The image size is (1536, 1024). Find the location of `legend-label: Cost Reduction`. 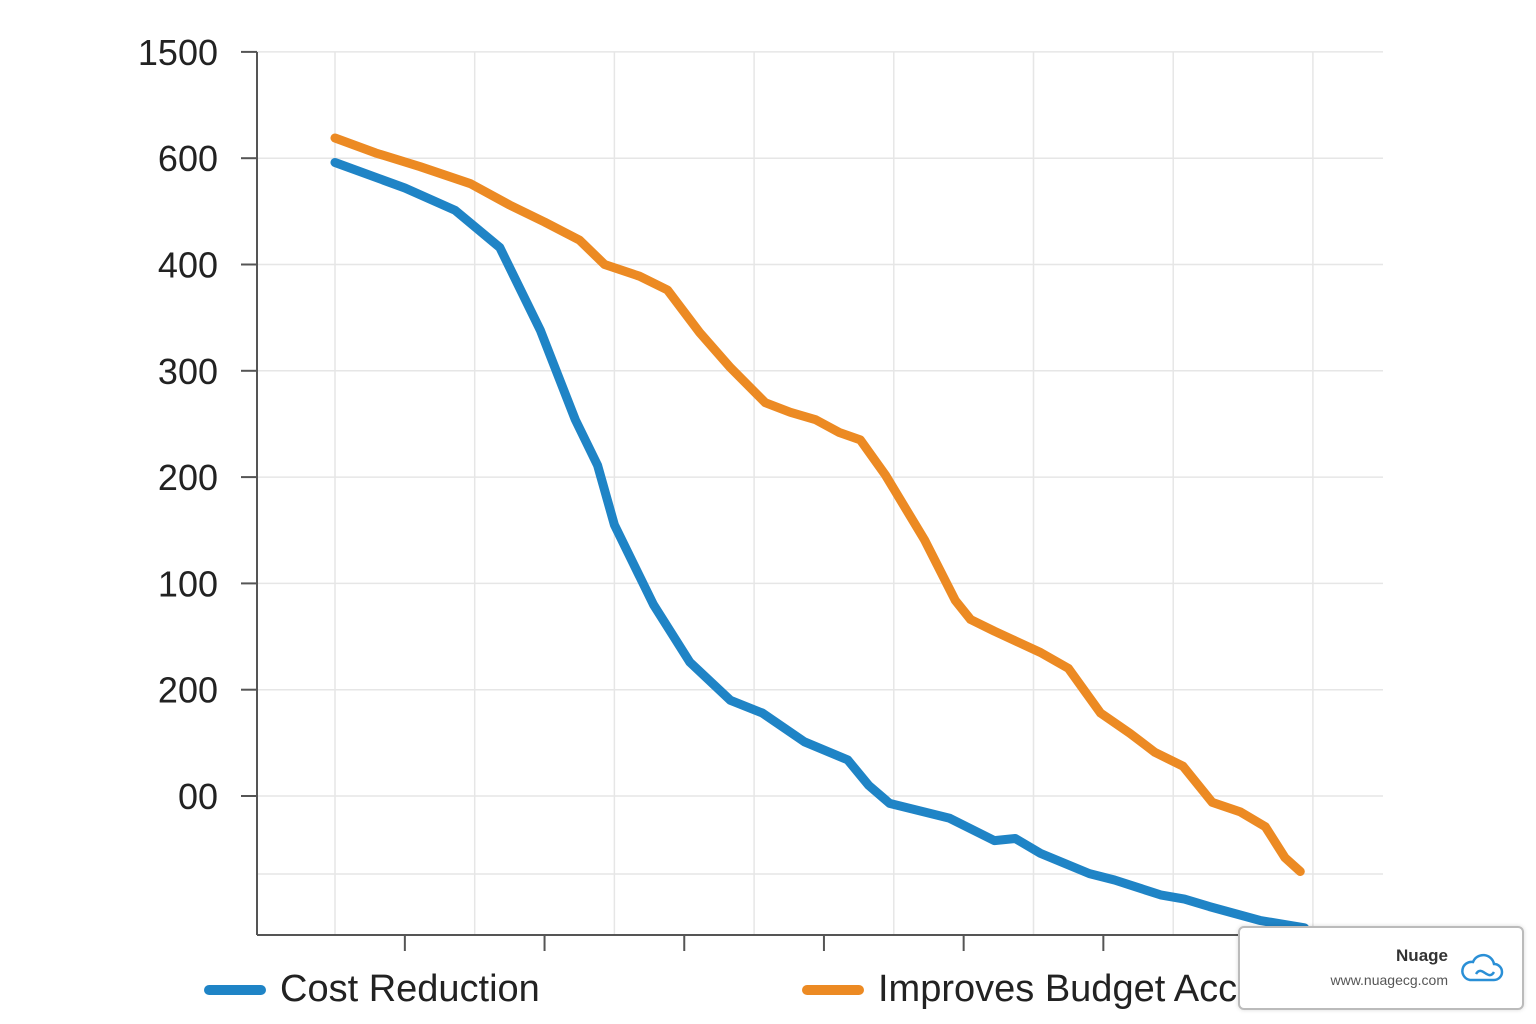

legend-label: Cost Reduction is located at coordinates (410, 989).